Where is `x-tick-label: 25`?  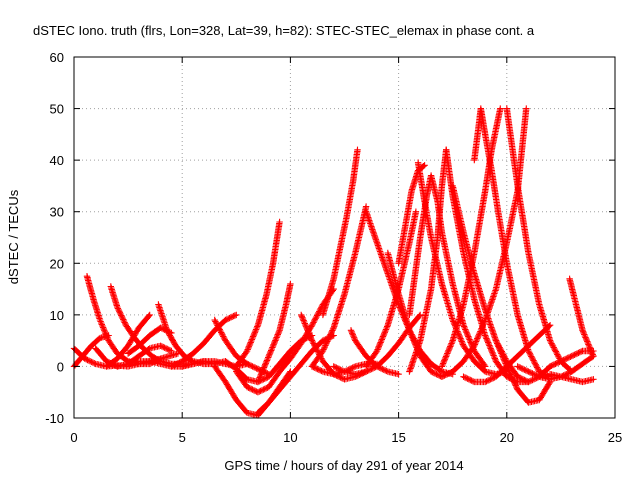 x-tick-label: 25 is located at coordinates (615, 437).